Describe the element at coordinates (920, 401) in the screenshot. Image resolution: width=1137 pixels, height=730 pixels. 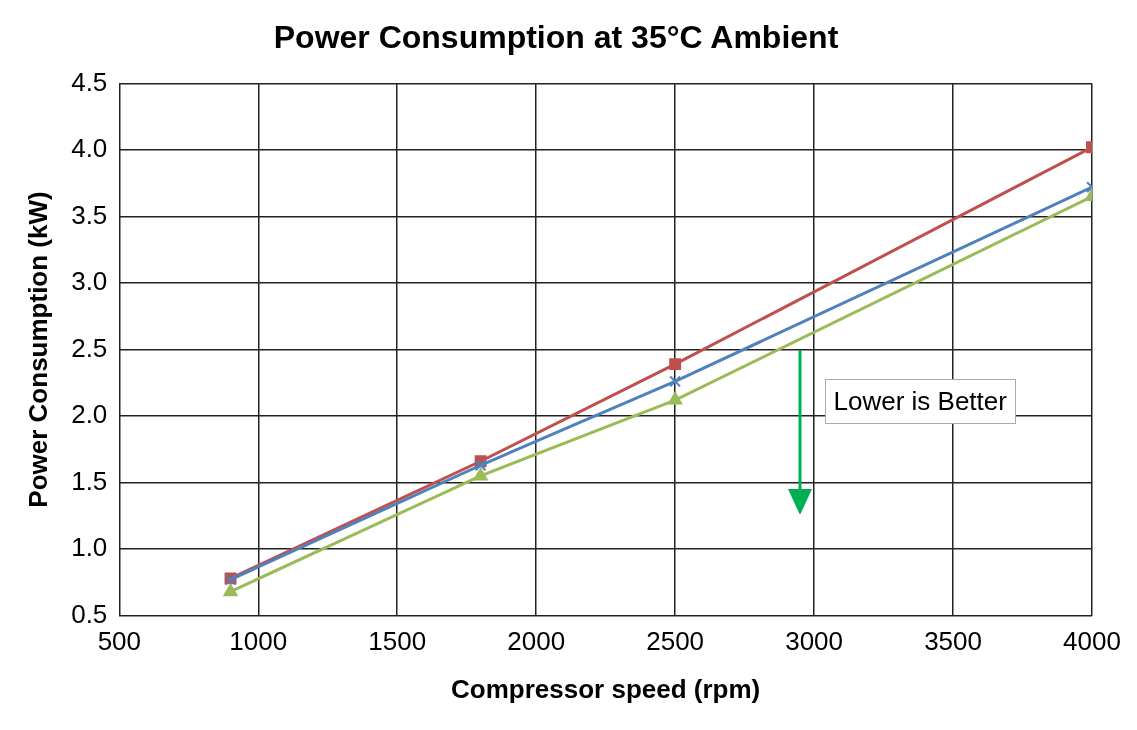
I see `annotation: Lower is Better` at that location.